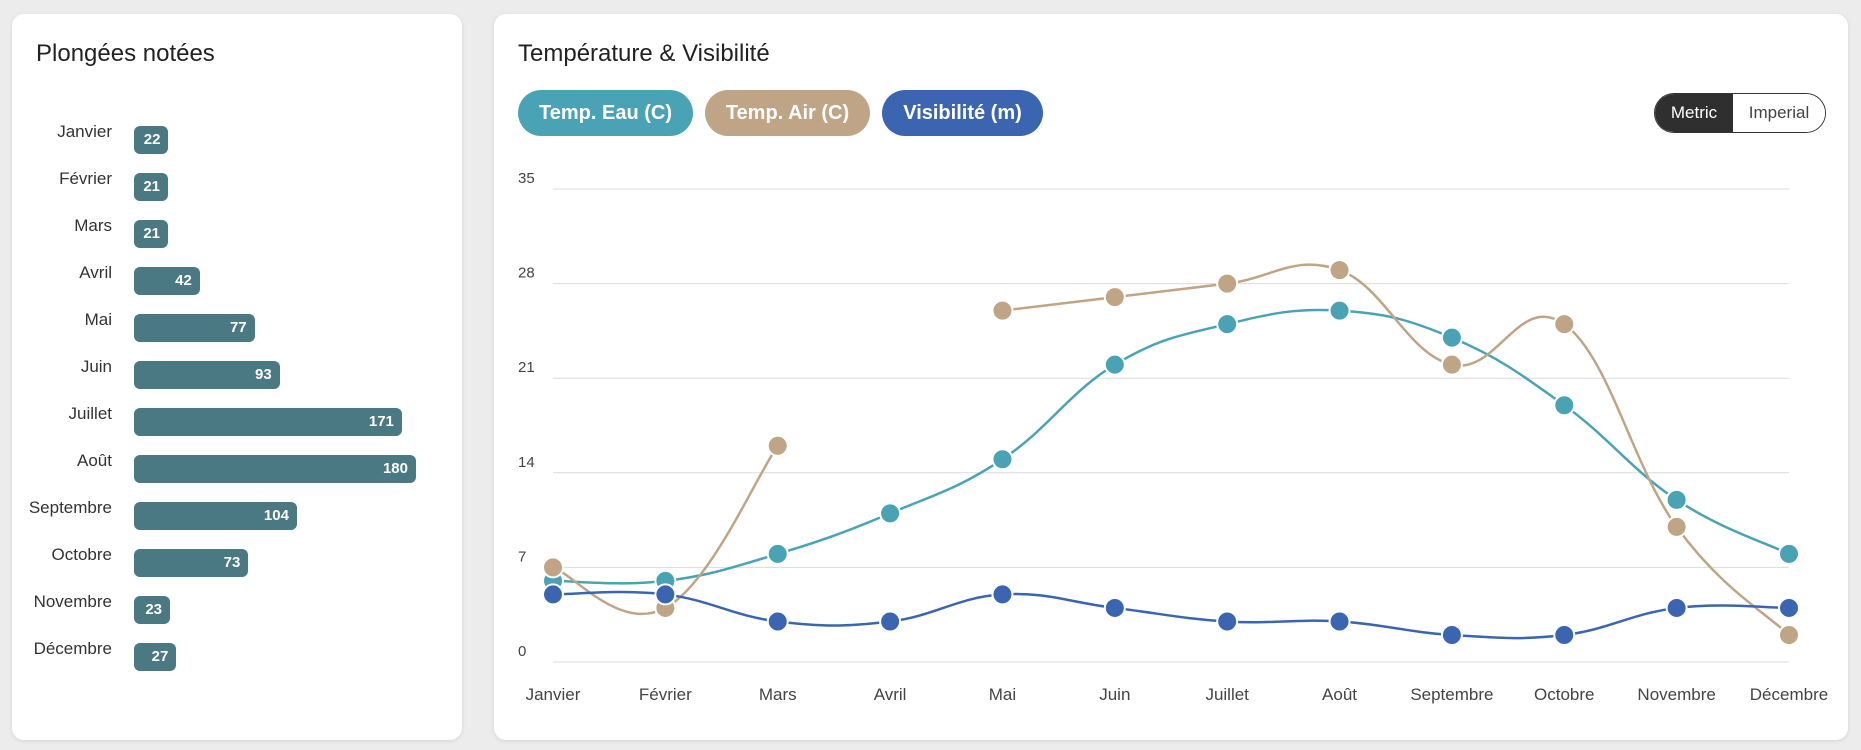  I want to click on dive-bar-row: Juillet 171, so click(237, 419).